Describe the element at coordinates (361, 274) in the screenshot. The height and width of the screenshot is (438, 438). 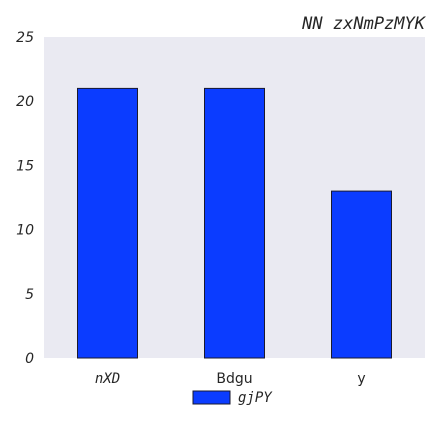
I see `bar-y` at that location.